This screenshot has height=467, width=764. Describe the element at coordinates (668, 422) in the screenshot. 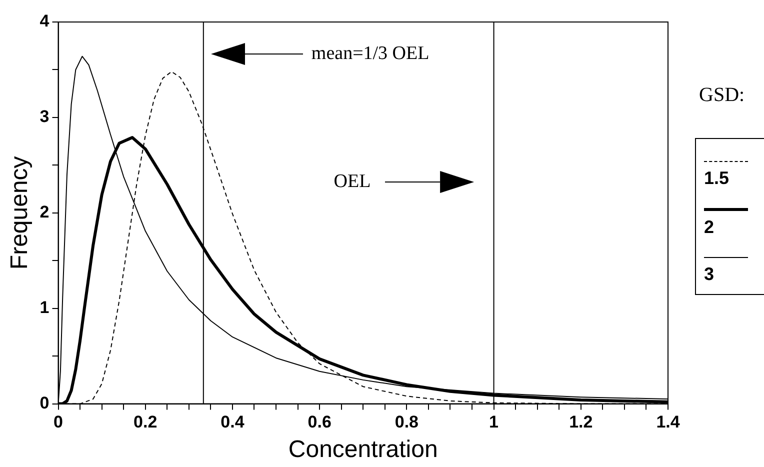

I see `x-tick-label: 1.4` at that location.